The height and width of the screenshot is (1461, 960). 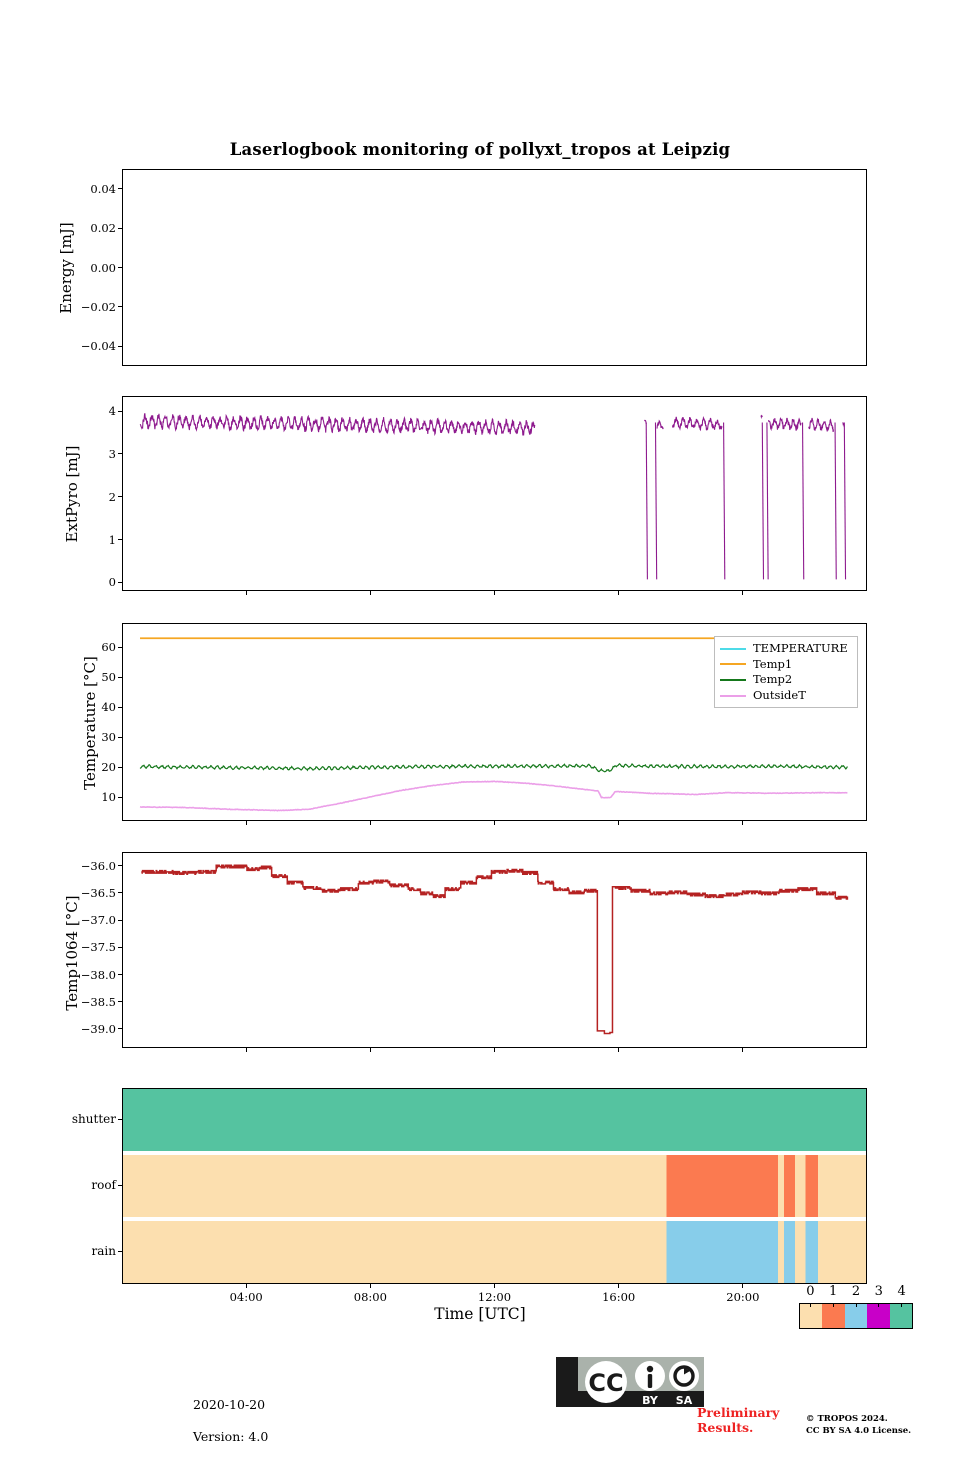 I want to click on status-row-label-shutter: shutter, so click(x=93, y=1119).